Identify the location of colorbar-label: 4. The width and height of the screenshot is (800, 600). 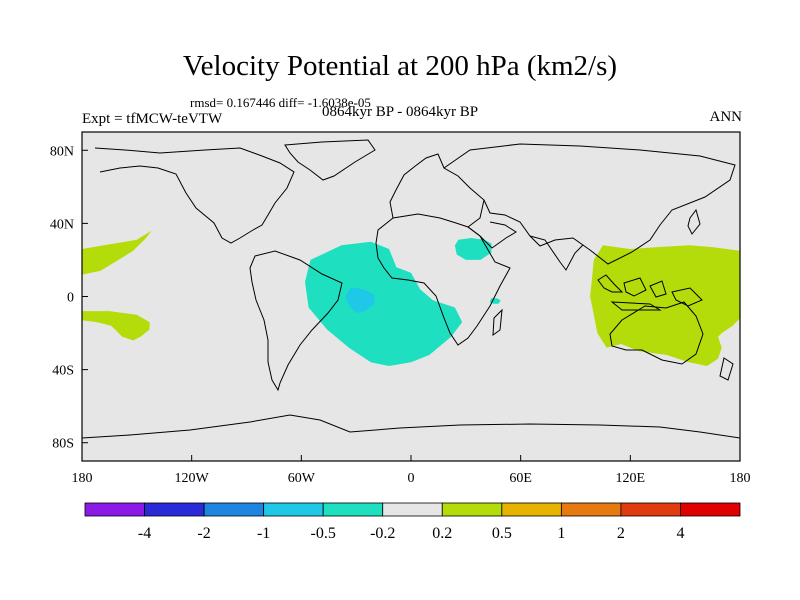
(680, 533).